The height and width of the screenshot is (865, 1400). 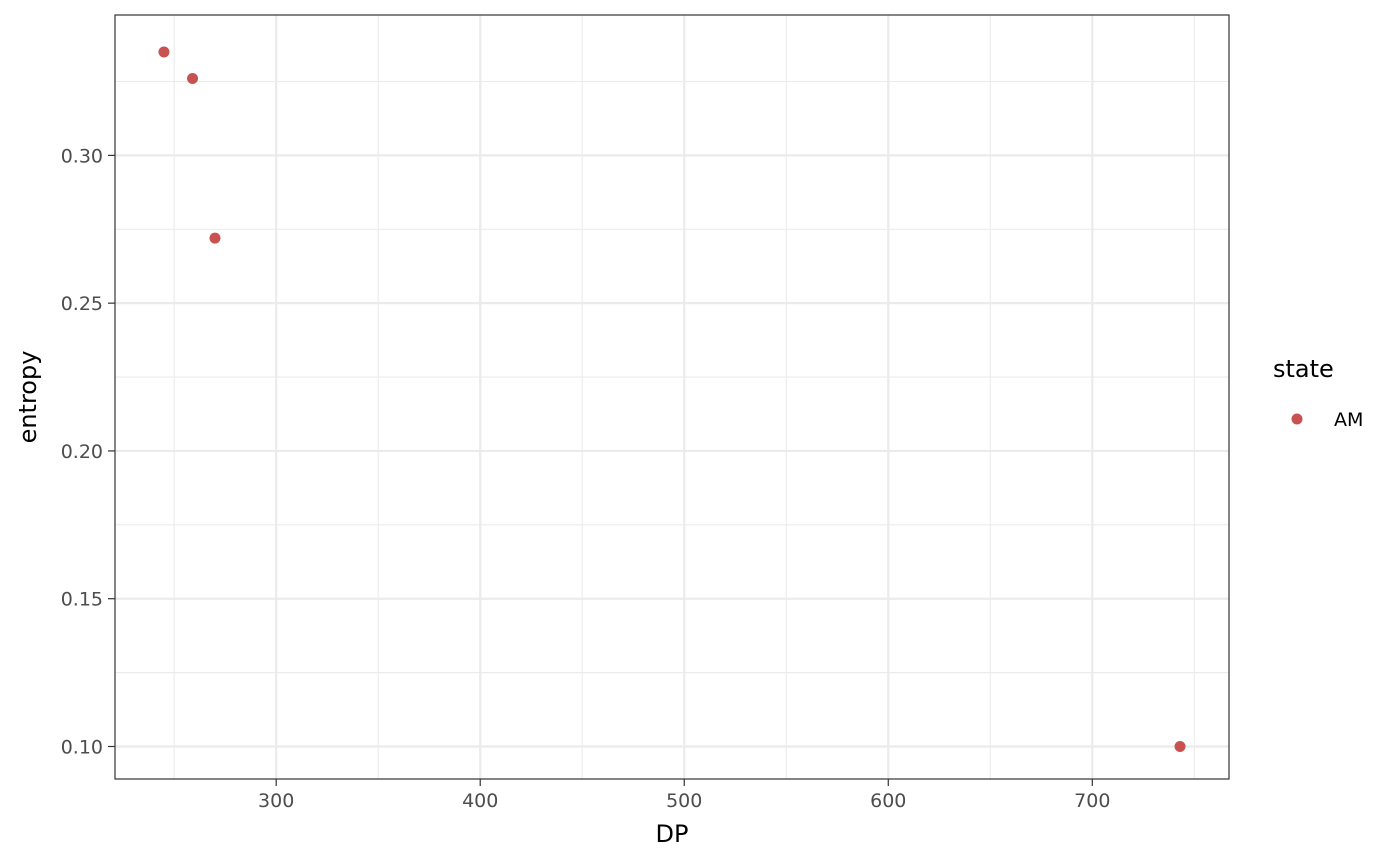 What do you see at coordinates (672, 834) in the screenshot?
I see `x-axis-title: DP` at bounding box center [672, 834].